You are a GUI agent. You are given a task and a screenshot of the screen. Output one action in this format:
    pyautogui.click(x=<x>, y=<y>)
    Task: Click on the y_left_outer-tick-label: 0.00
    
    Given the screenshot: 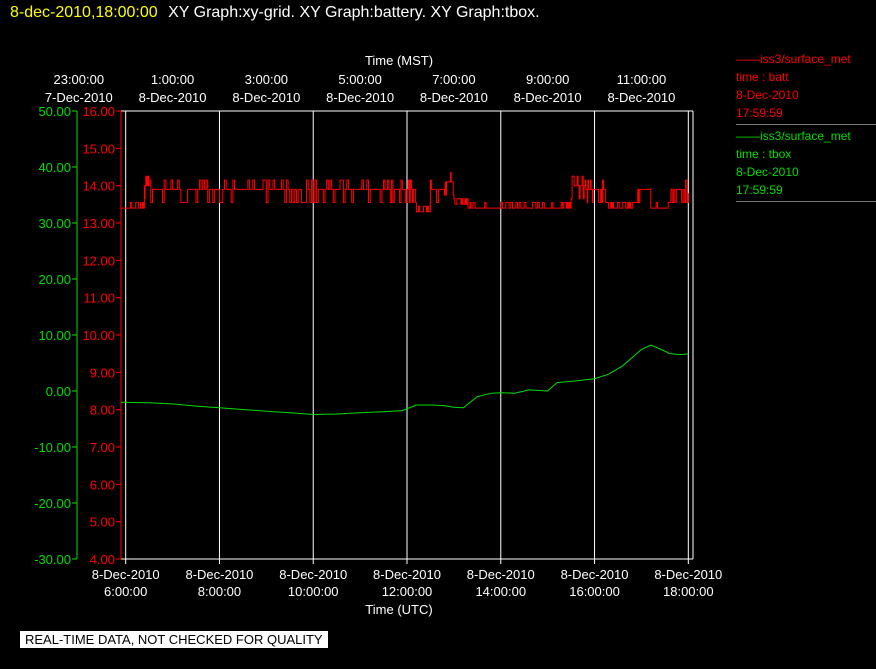 What is the action you would take?
    pyautogui.click(x=58, y=391)
    